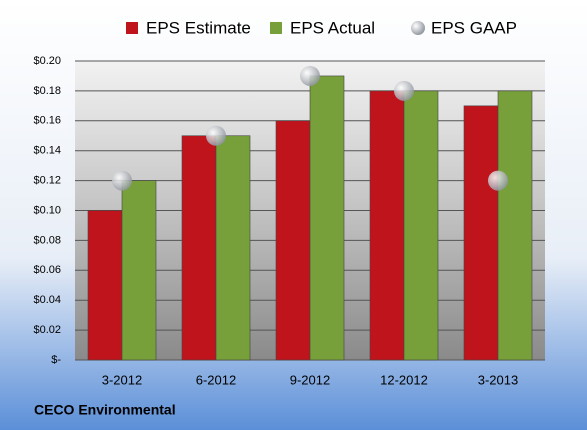 This screenshot has height=430, width=587. I want to click on x-tick-label: 3-2013, so click(498, 379).